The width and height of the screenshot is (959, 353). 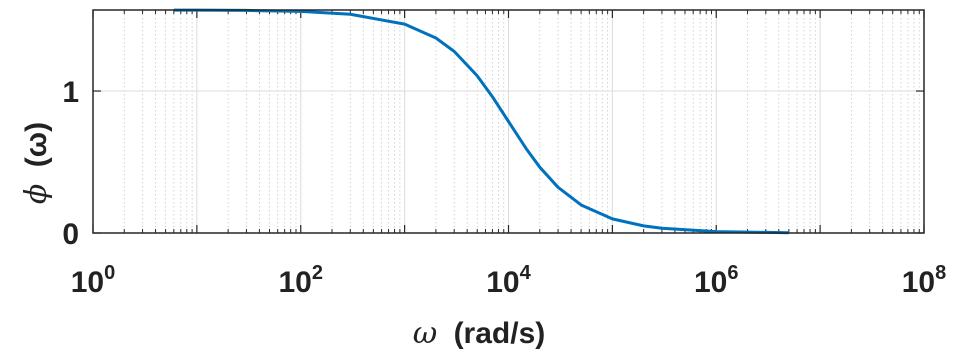 I want to click on x-tick-label: 10⁴, so click(x=508, y=280).